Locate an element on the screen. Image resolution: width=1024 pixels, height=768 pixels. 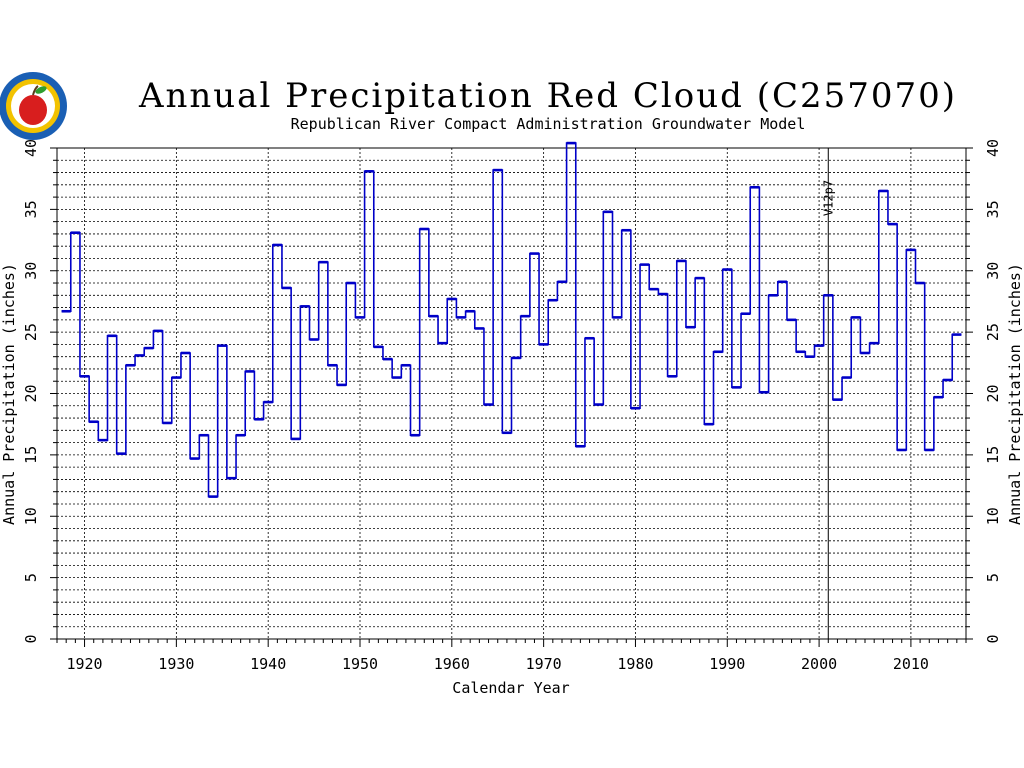
y-tick-label-right: 0 is located at coordinates (993, 638).